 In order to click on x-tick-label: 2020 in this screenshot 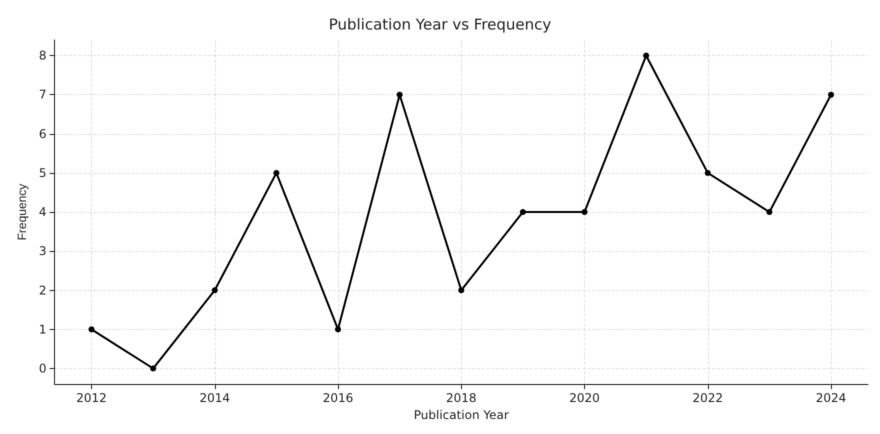, I will do `click(584, 398)`.